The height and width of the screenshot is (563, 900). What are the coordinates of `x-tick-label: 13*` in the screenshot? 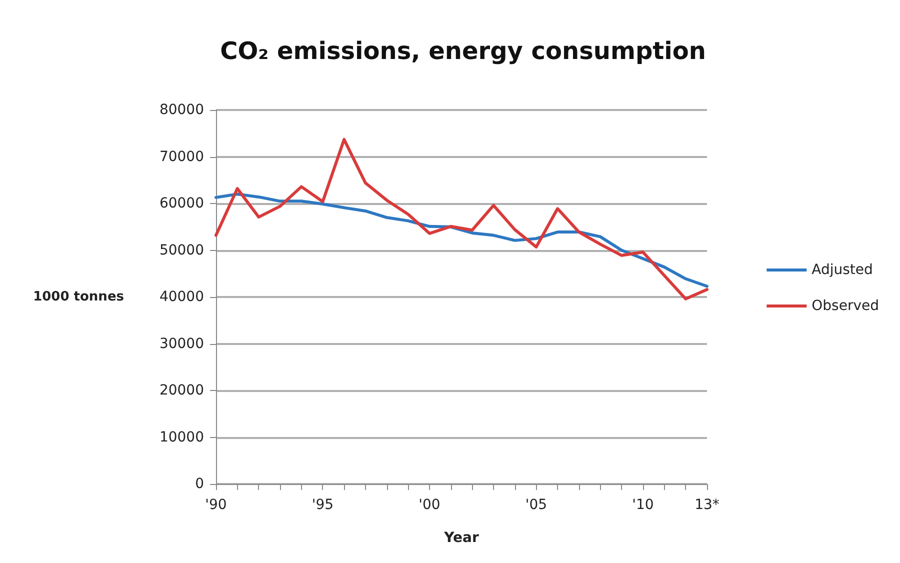 It's located at (707, 505).